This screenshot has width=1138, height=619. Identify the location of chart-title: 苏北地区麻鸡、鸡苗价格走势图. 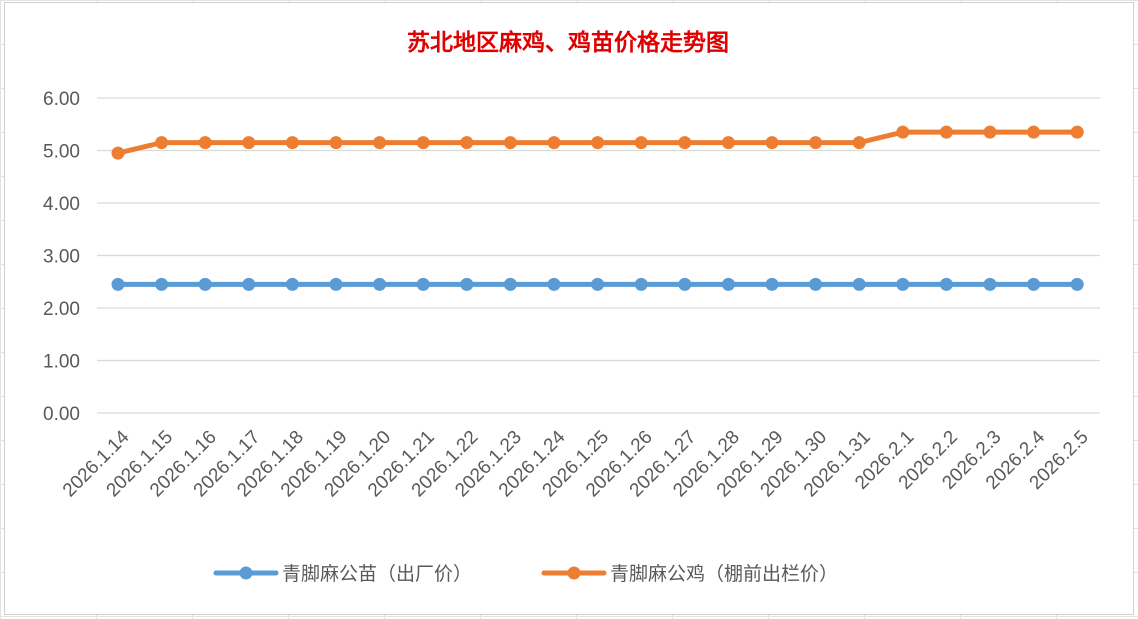
(568, 42).